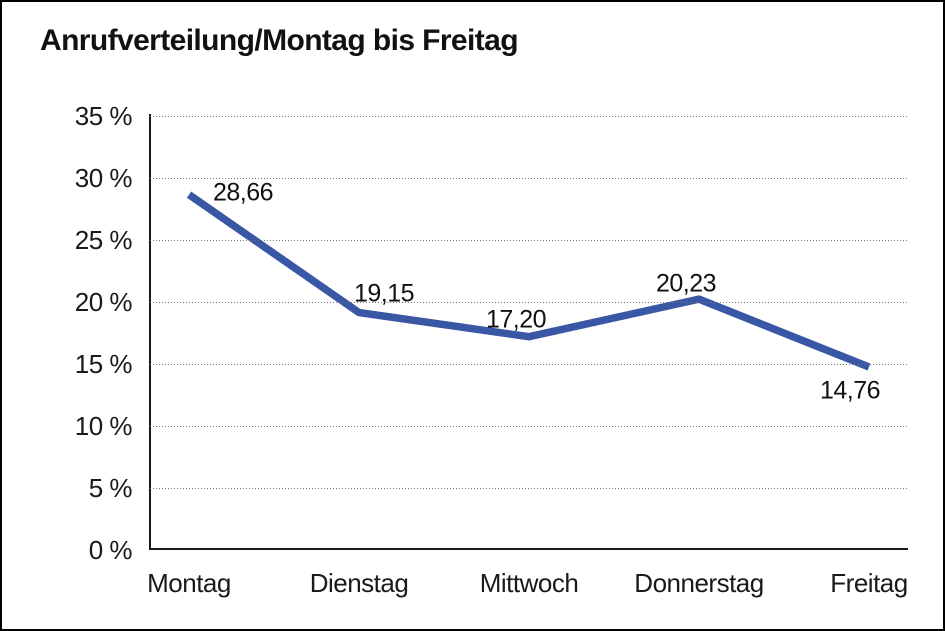 The width and height of the screenshot is (945, 631). Describe the element at coordinates (516, 319) in the screenshot. I see `data-point-label: 17,20` at that location.